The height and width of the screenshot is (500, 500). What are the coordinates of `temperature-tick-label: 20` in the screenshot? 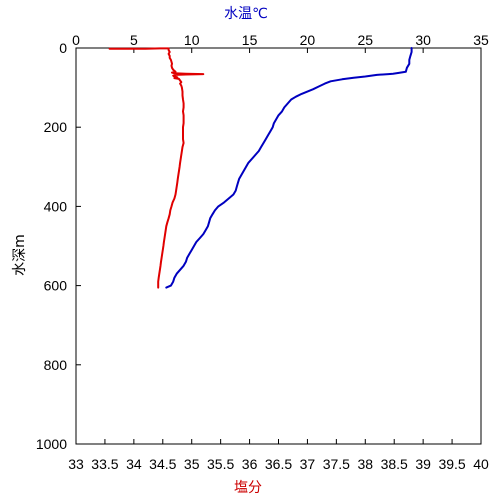 It's located at (308, 40).